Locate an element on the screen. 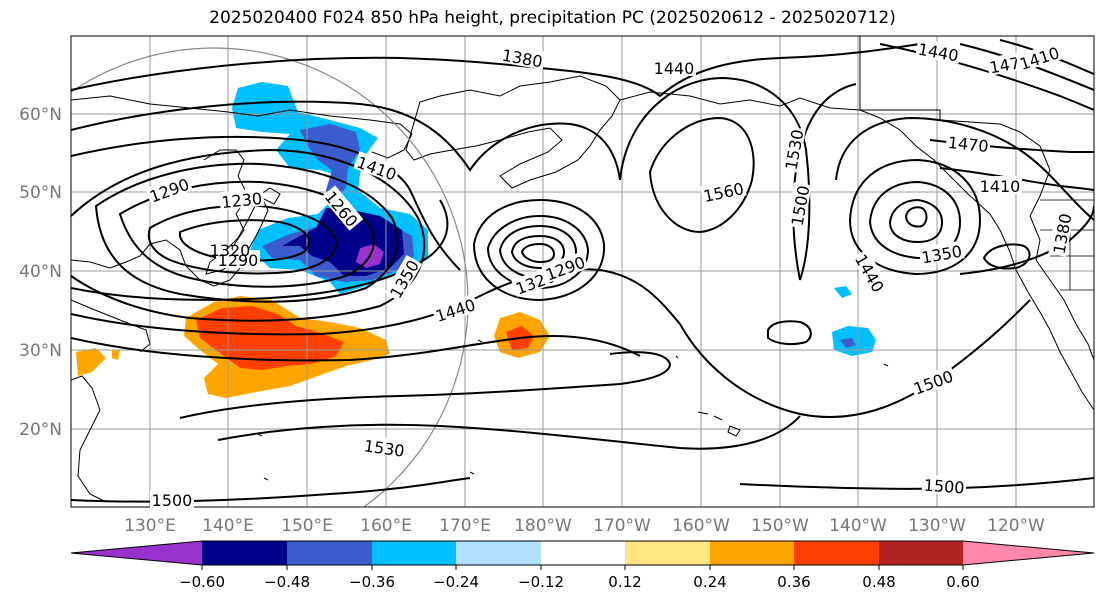 This screenshot has width=1105, height=601. contour-label: 1290 is located at coordinates (238, 260).